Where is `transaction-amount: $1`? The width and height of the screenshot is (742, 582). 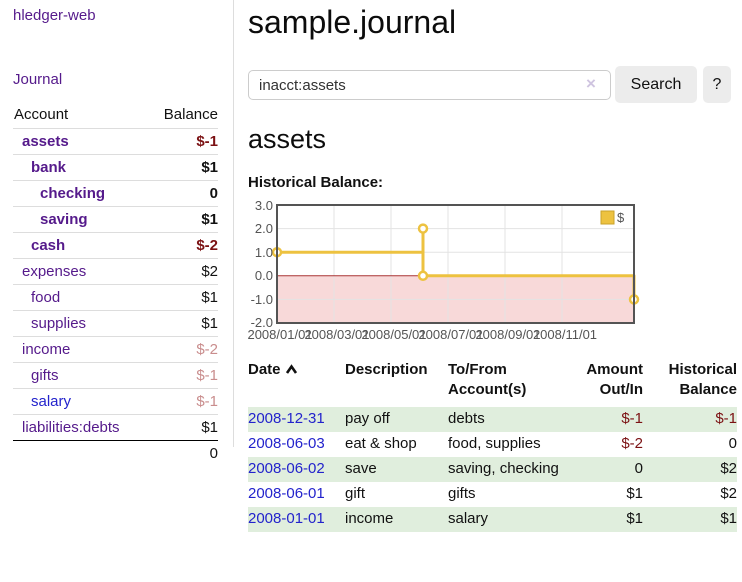
transaction-amount: $1 is located at coordinates (634, 493).